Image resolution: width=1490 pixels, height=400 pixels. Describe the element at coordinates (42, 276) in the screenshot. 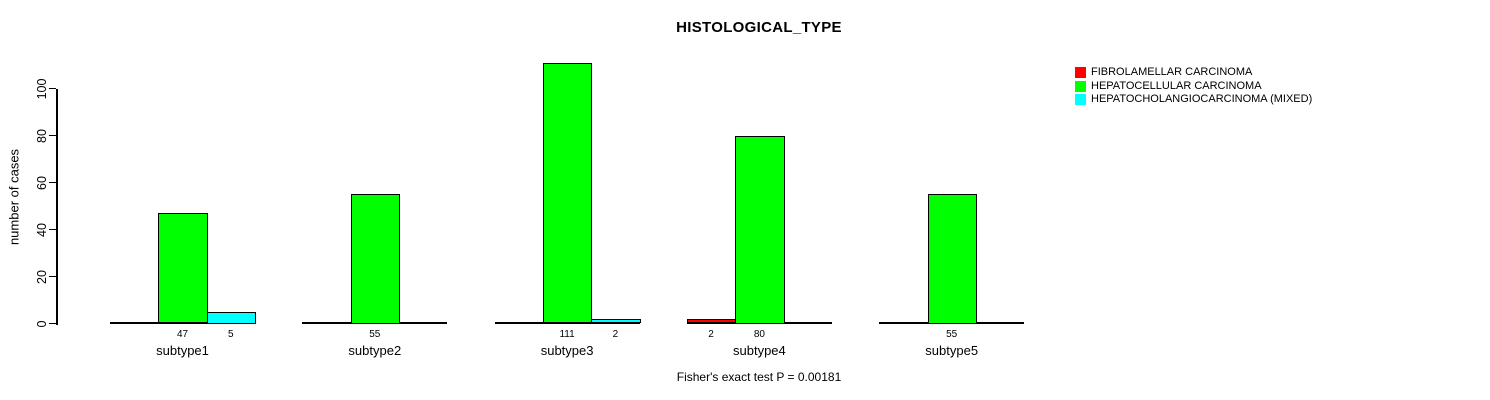

I see `y-tick-label: 20` at that location.